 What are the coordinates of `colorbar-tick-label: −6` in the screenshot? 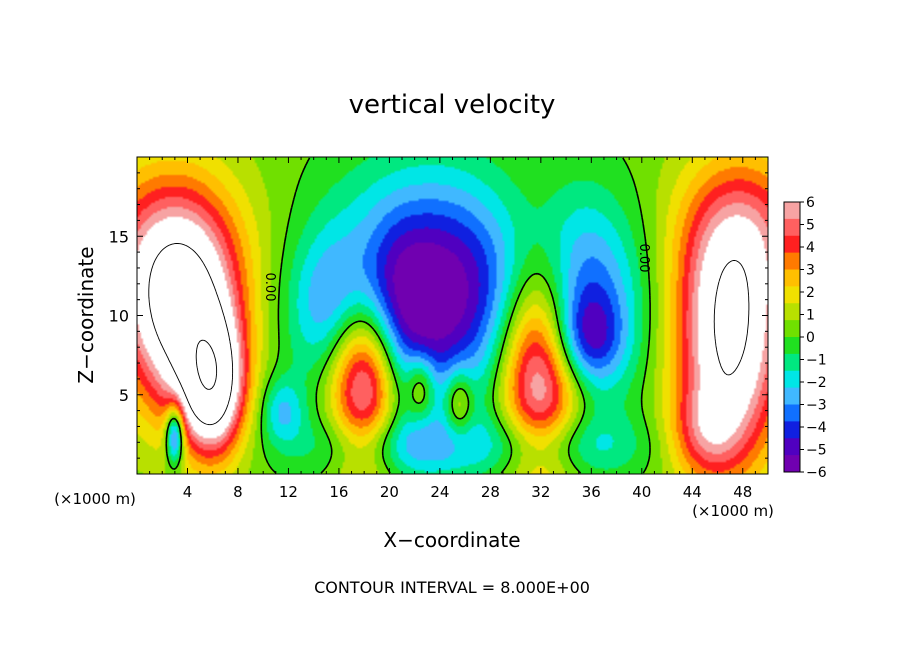 It's located at (816, 473).